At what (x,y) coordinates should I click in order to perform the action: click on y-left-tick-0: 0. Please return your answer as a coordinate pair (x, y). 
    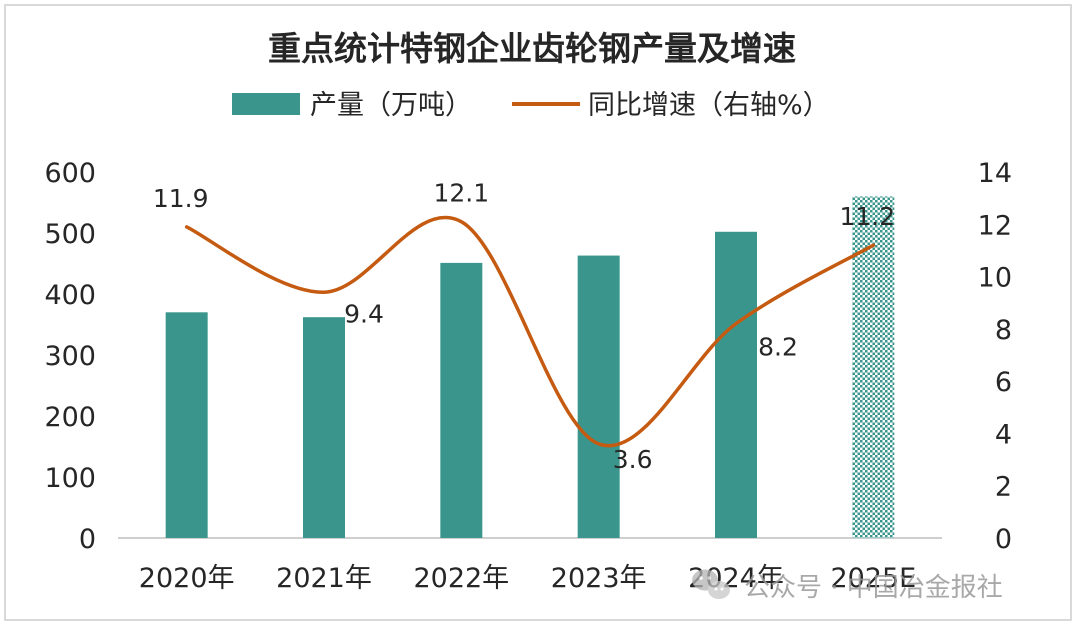
    Looking at the image, I should click on (87, 539).